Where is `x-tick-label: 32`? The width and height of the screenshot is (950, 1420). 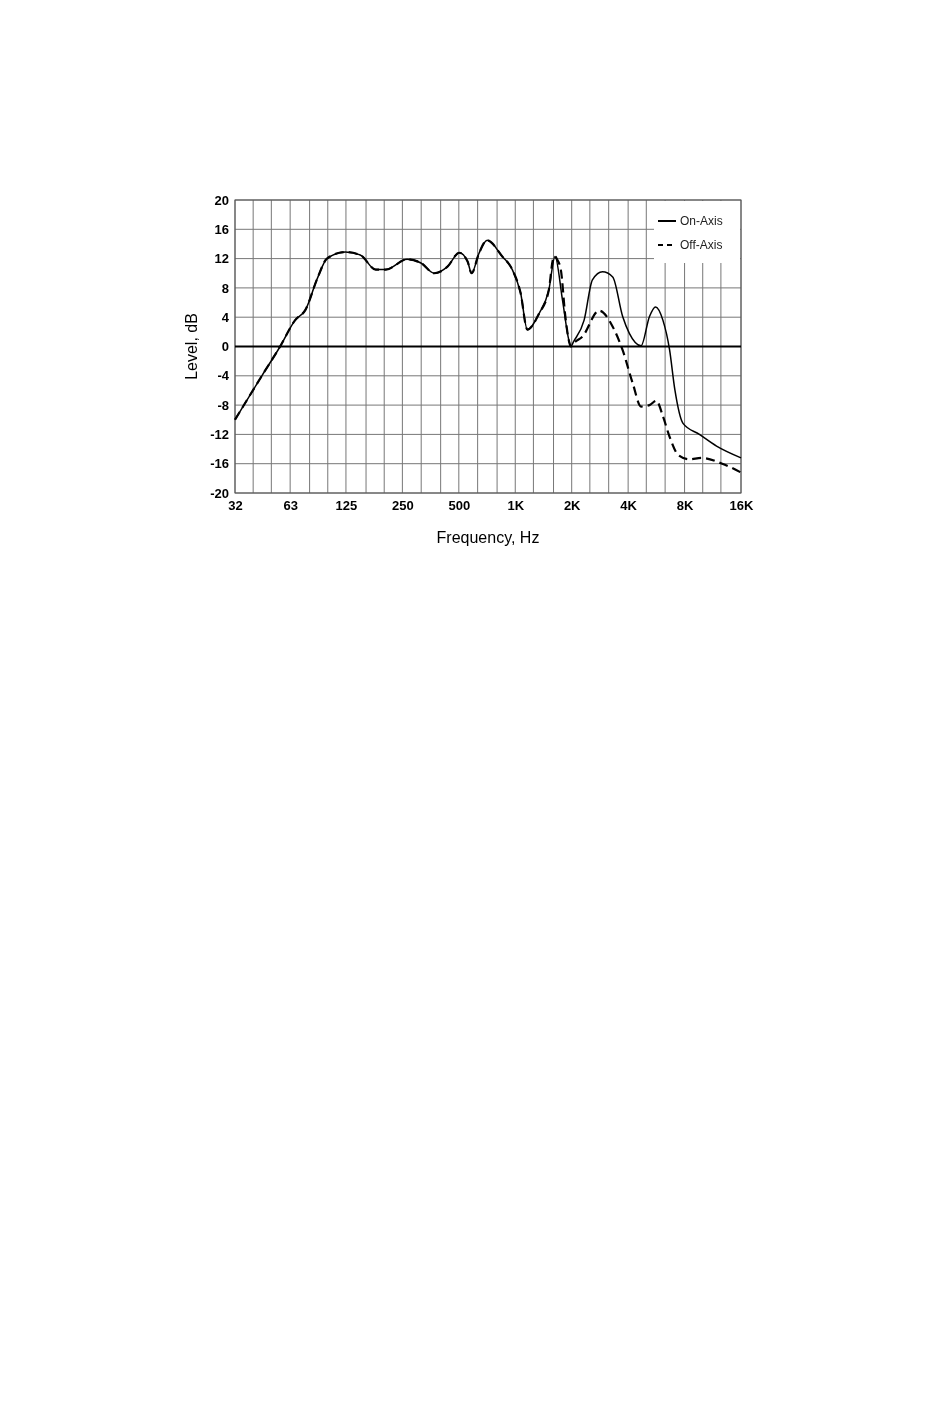
x-tick-label: 32 is located at coordinates (235, 506).